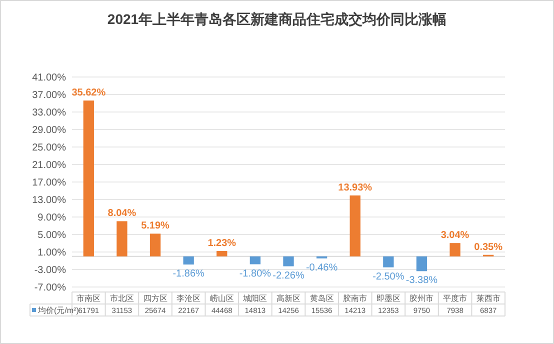 Image resolution: width=554 pixels, height=344 pixels. I want to click on x-tick-label: 崂山区, so click(222, 298).